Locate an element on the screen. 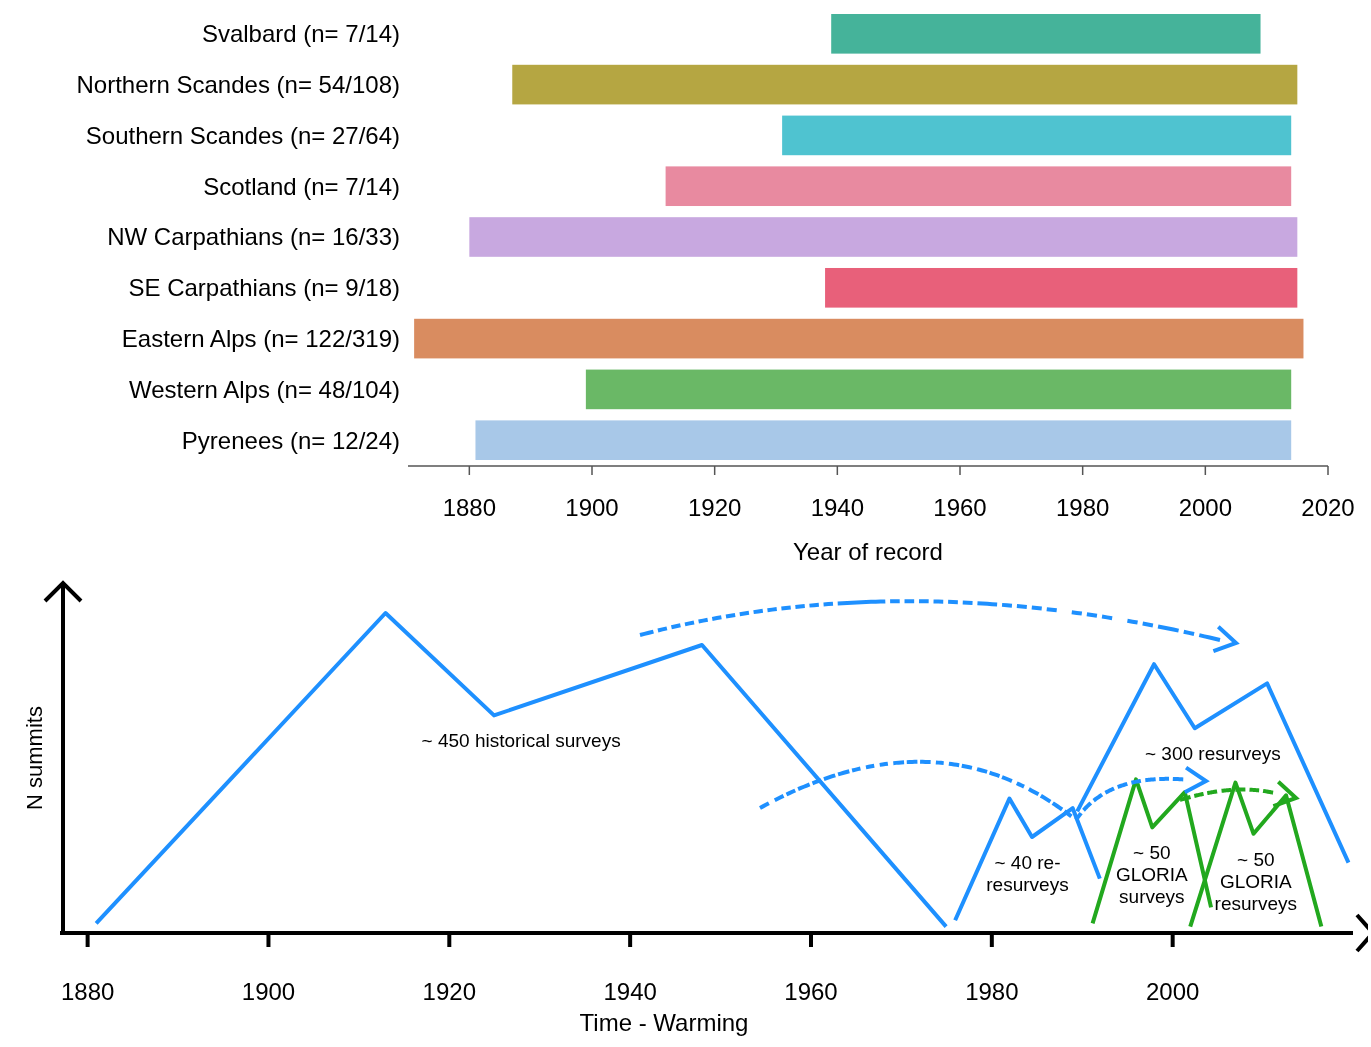  series-label: ~ 50 GLORIA surveys is located at coordinates (1152, 875).